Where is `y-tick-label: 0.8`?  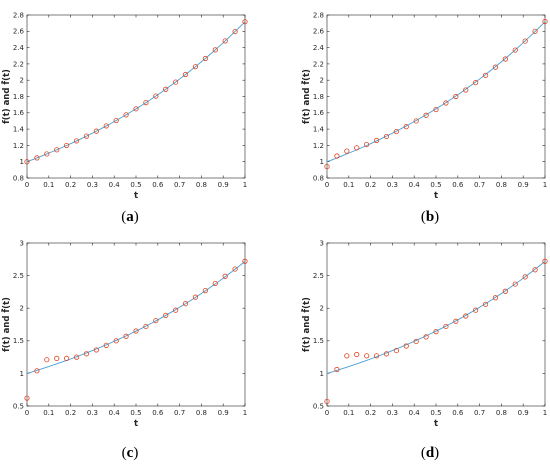 y-tick-label: 0.8 is located at coordinates (318, 178).